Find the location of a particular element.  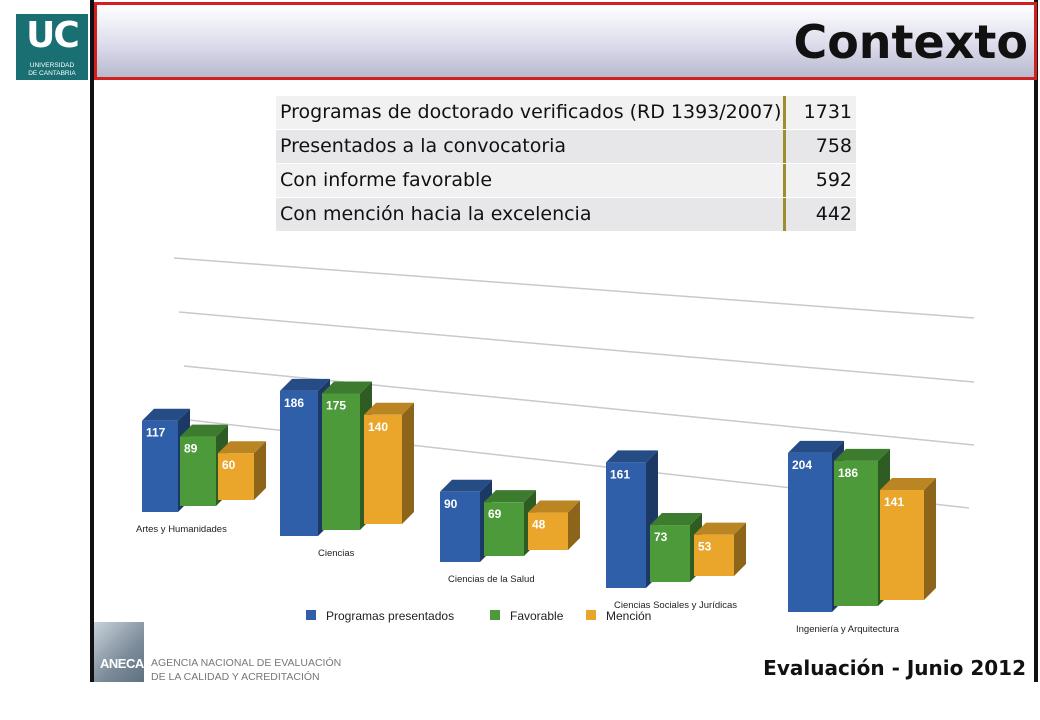

bar-value-label: 69 is located at coordinates (495, 514).